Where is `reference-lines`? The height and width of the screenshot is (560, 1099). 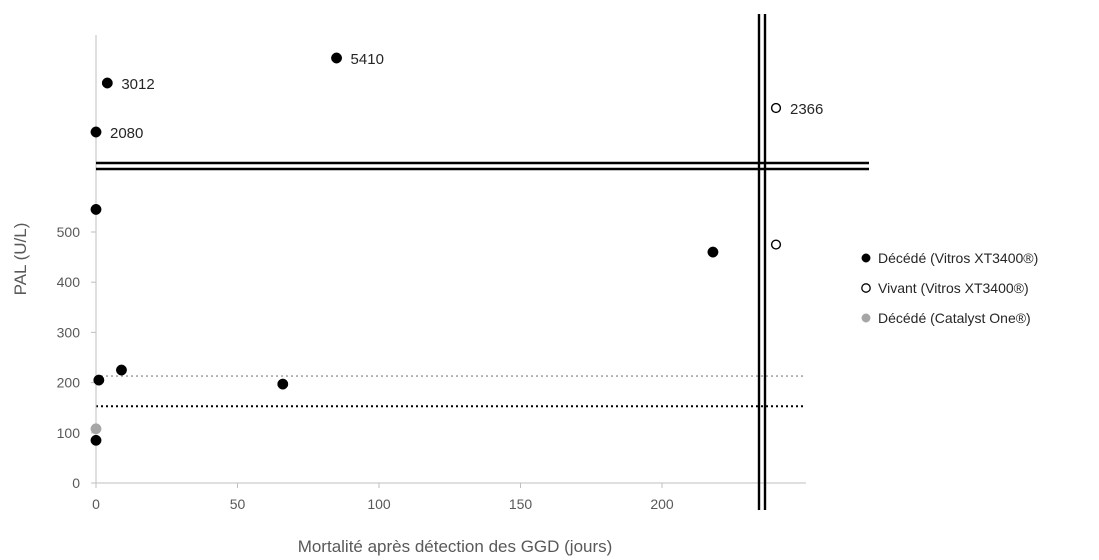
reference-lines is located at coordinates (451, 391).